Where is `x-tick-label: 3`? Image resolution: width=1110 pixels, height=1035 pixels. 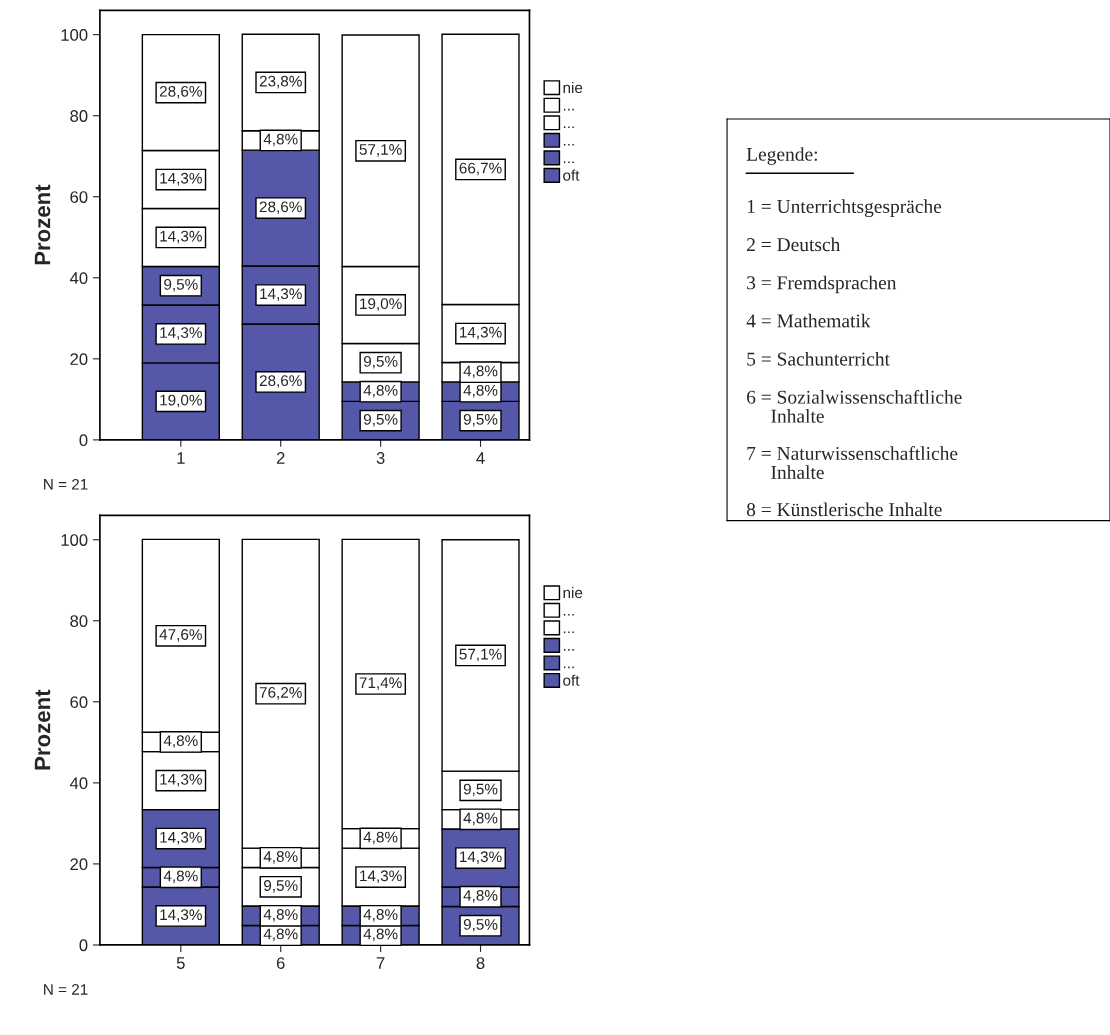 x-tick-label: 3 is located at coordinates (380, 458).